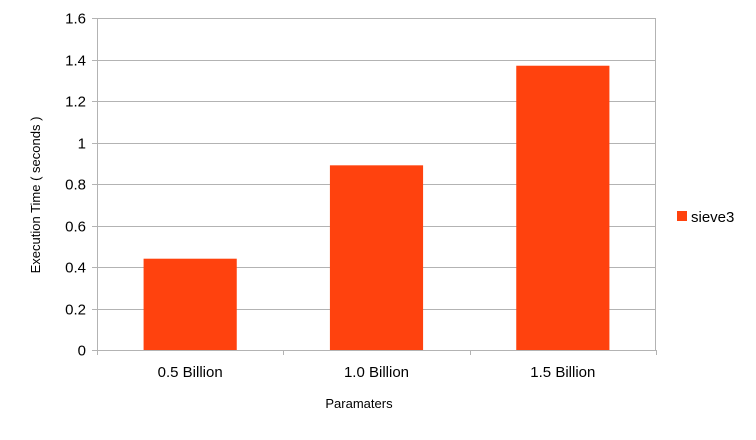 This screenshot has width=756, height=440. Describe the element at coordinates (75, 227) in the screenshot. I see `y-tick-label: 0.6` at that location.